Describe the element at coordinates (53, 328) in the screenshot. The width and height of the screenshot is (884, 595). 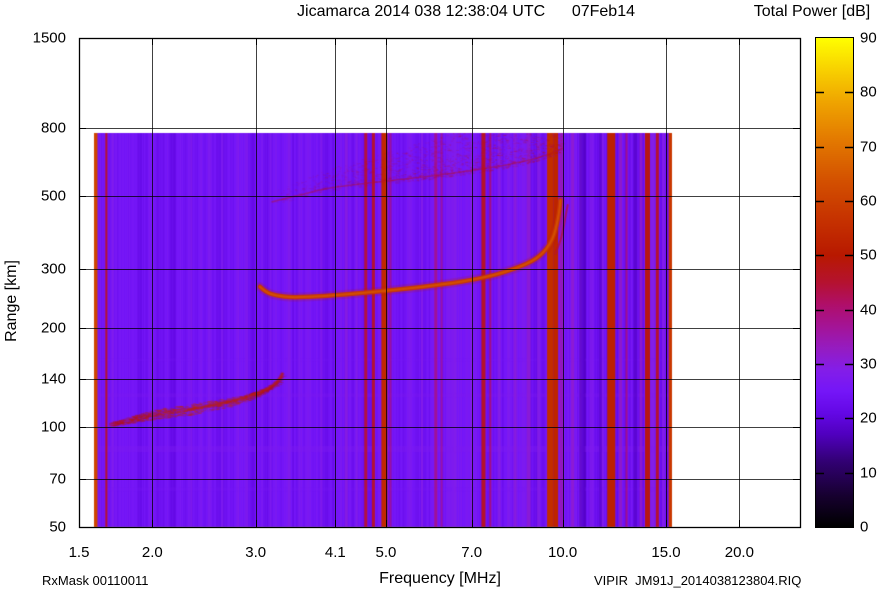
I see `y-tick-label: 200` at that location.